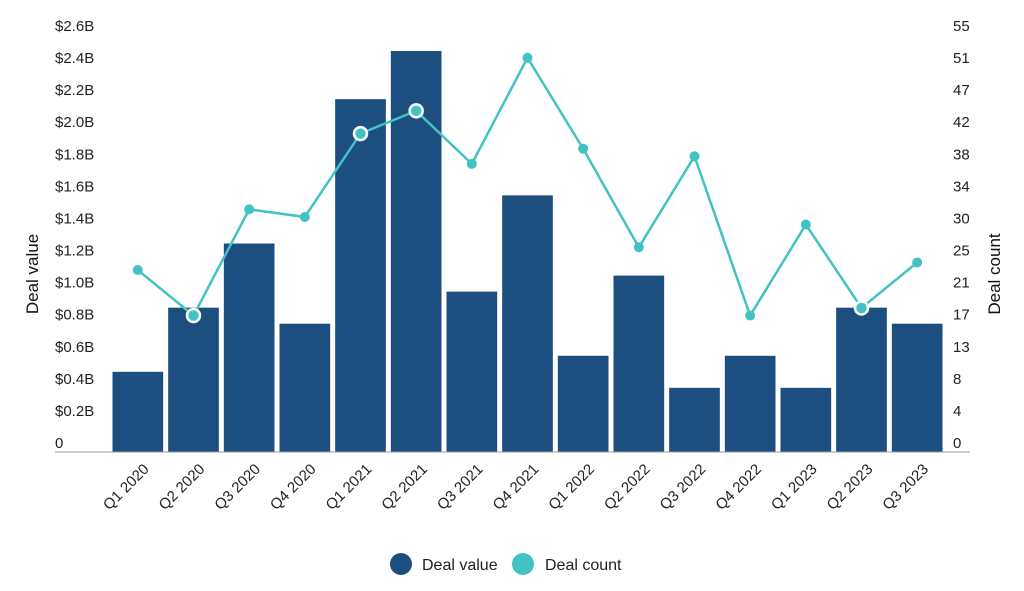  What do you see at coordinates (74, 347) in the screenshot?
I see `y-left-tick: $0.6B` at bounding box center [74, 347].